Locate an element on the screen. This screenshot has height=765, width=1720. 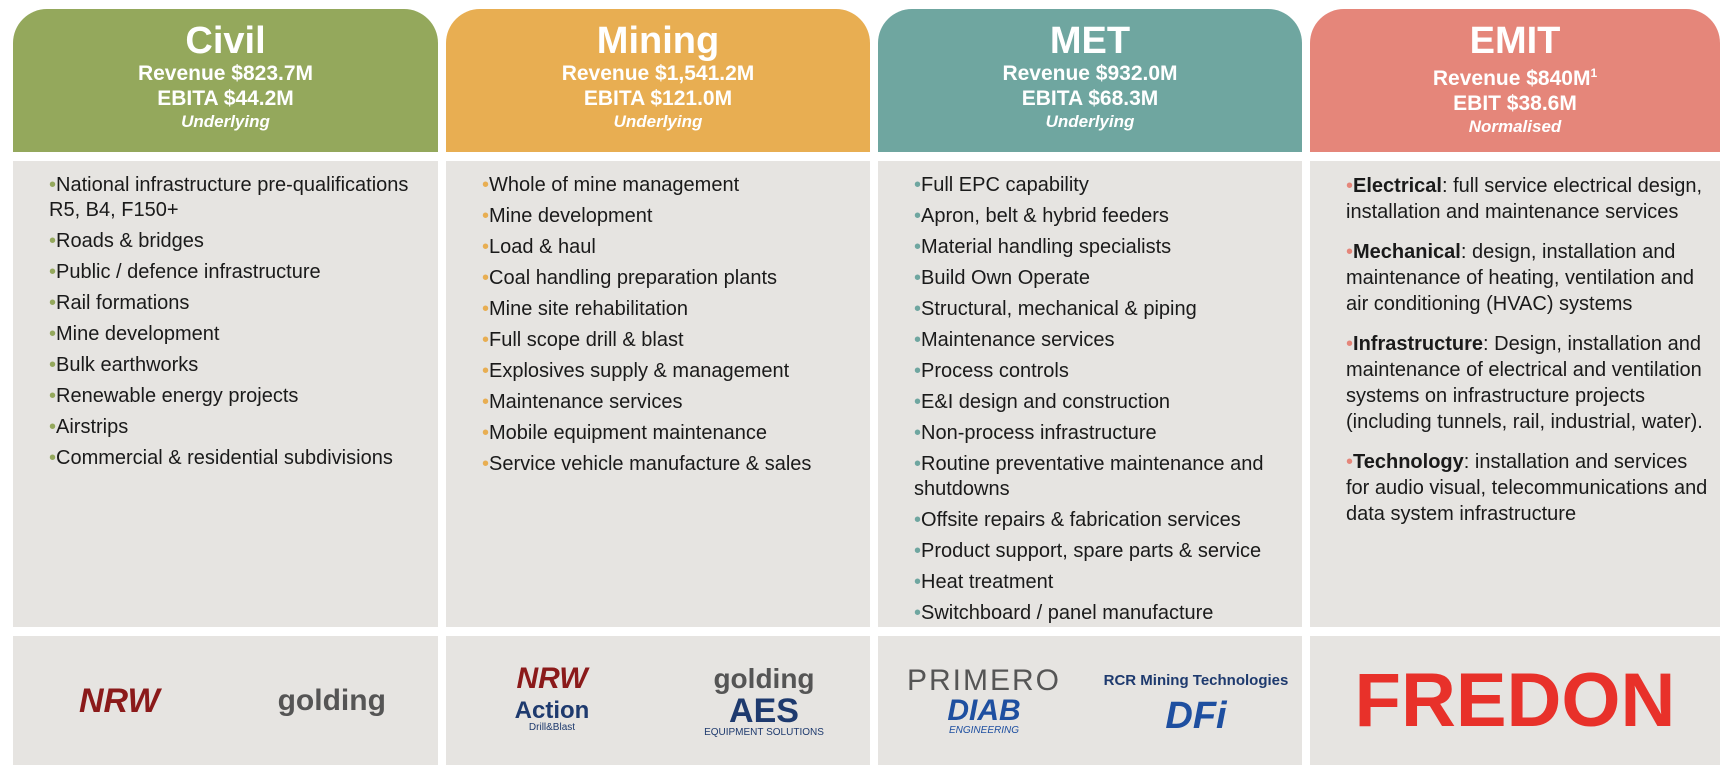
logo-subtext: ENGINEERING is located at coordinates (983, 730).